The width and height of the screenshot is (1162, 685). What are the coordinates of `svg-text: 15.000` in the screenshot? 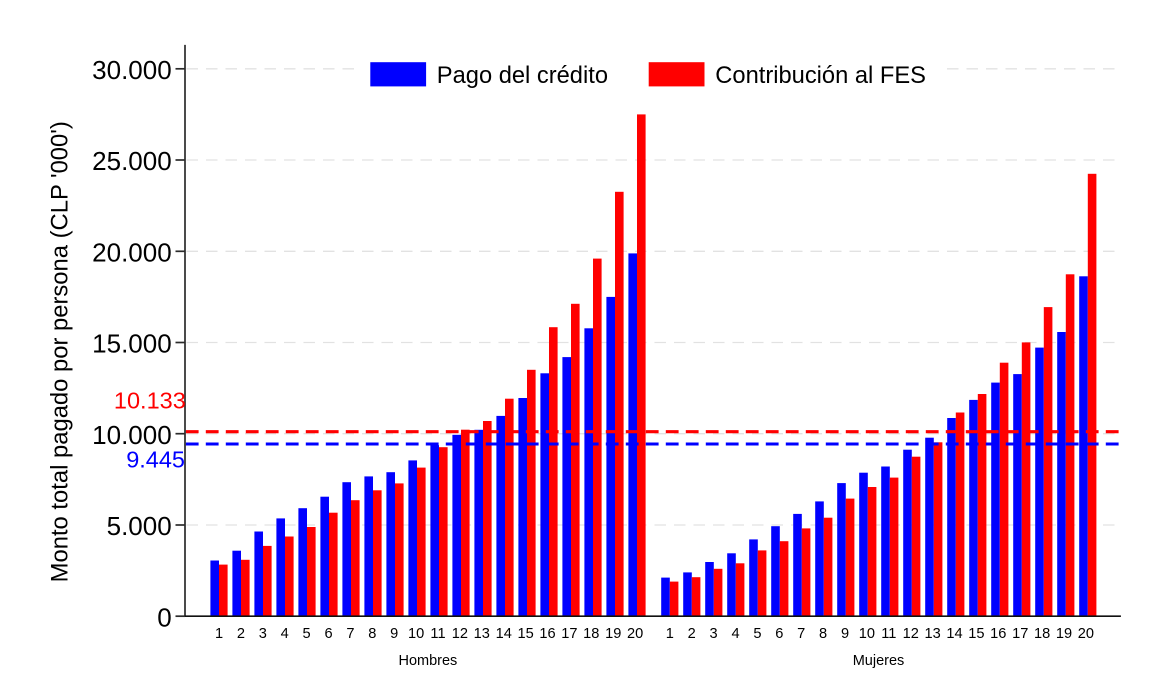 It's located at (132, 344).